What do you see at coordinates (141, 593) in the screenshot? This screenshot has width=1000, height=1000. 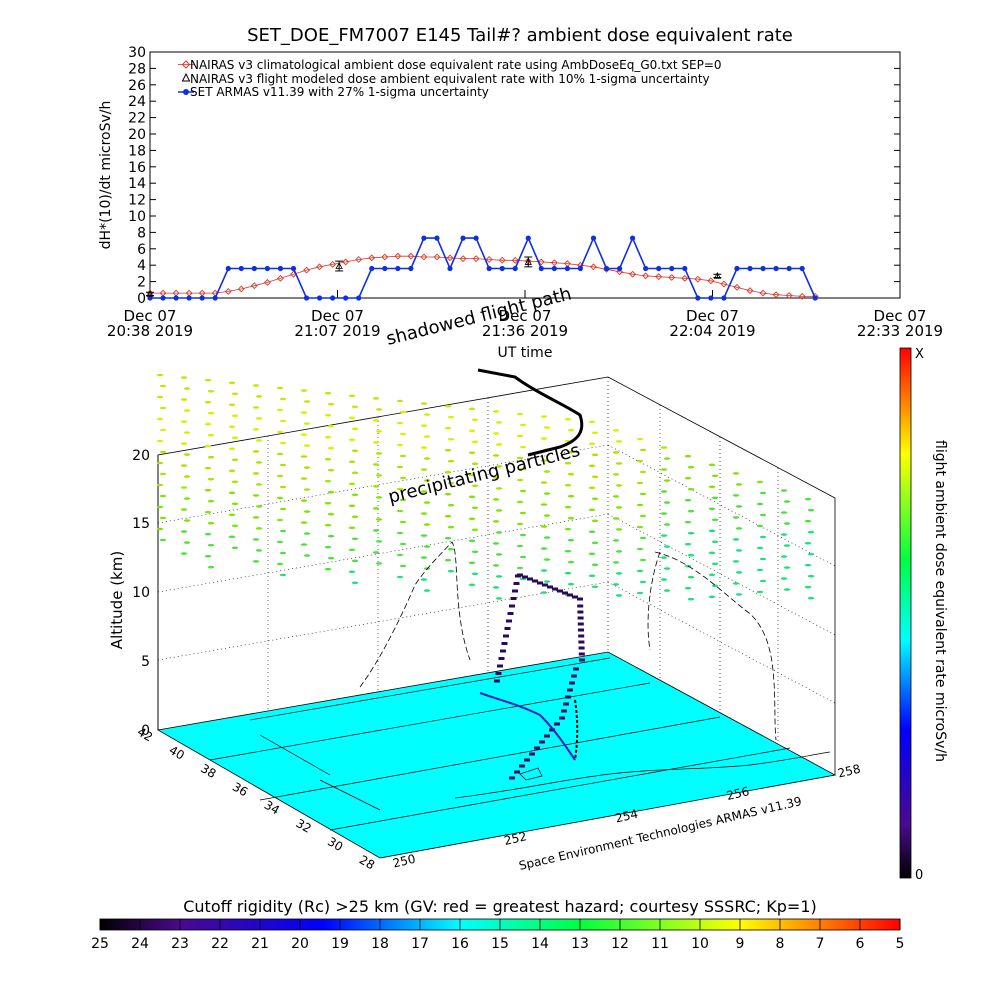 I see `altitude-tick: 10` at bounding box center [141, 593].